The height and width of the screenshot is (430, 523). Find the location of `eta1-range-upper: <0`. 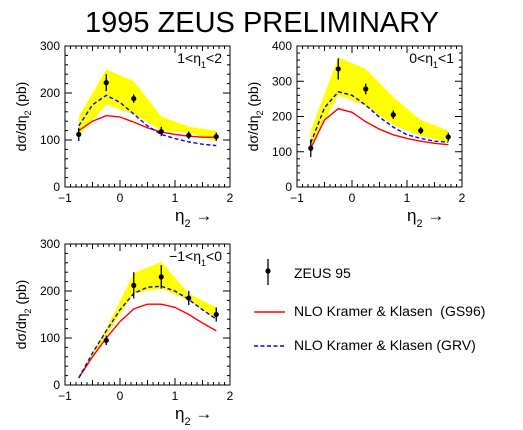

eta1-range-upper: <0 is located at coordinates (214, 256).